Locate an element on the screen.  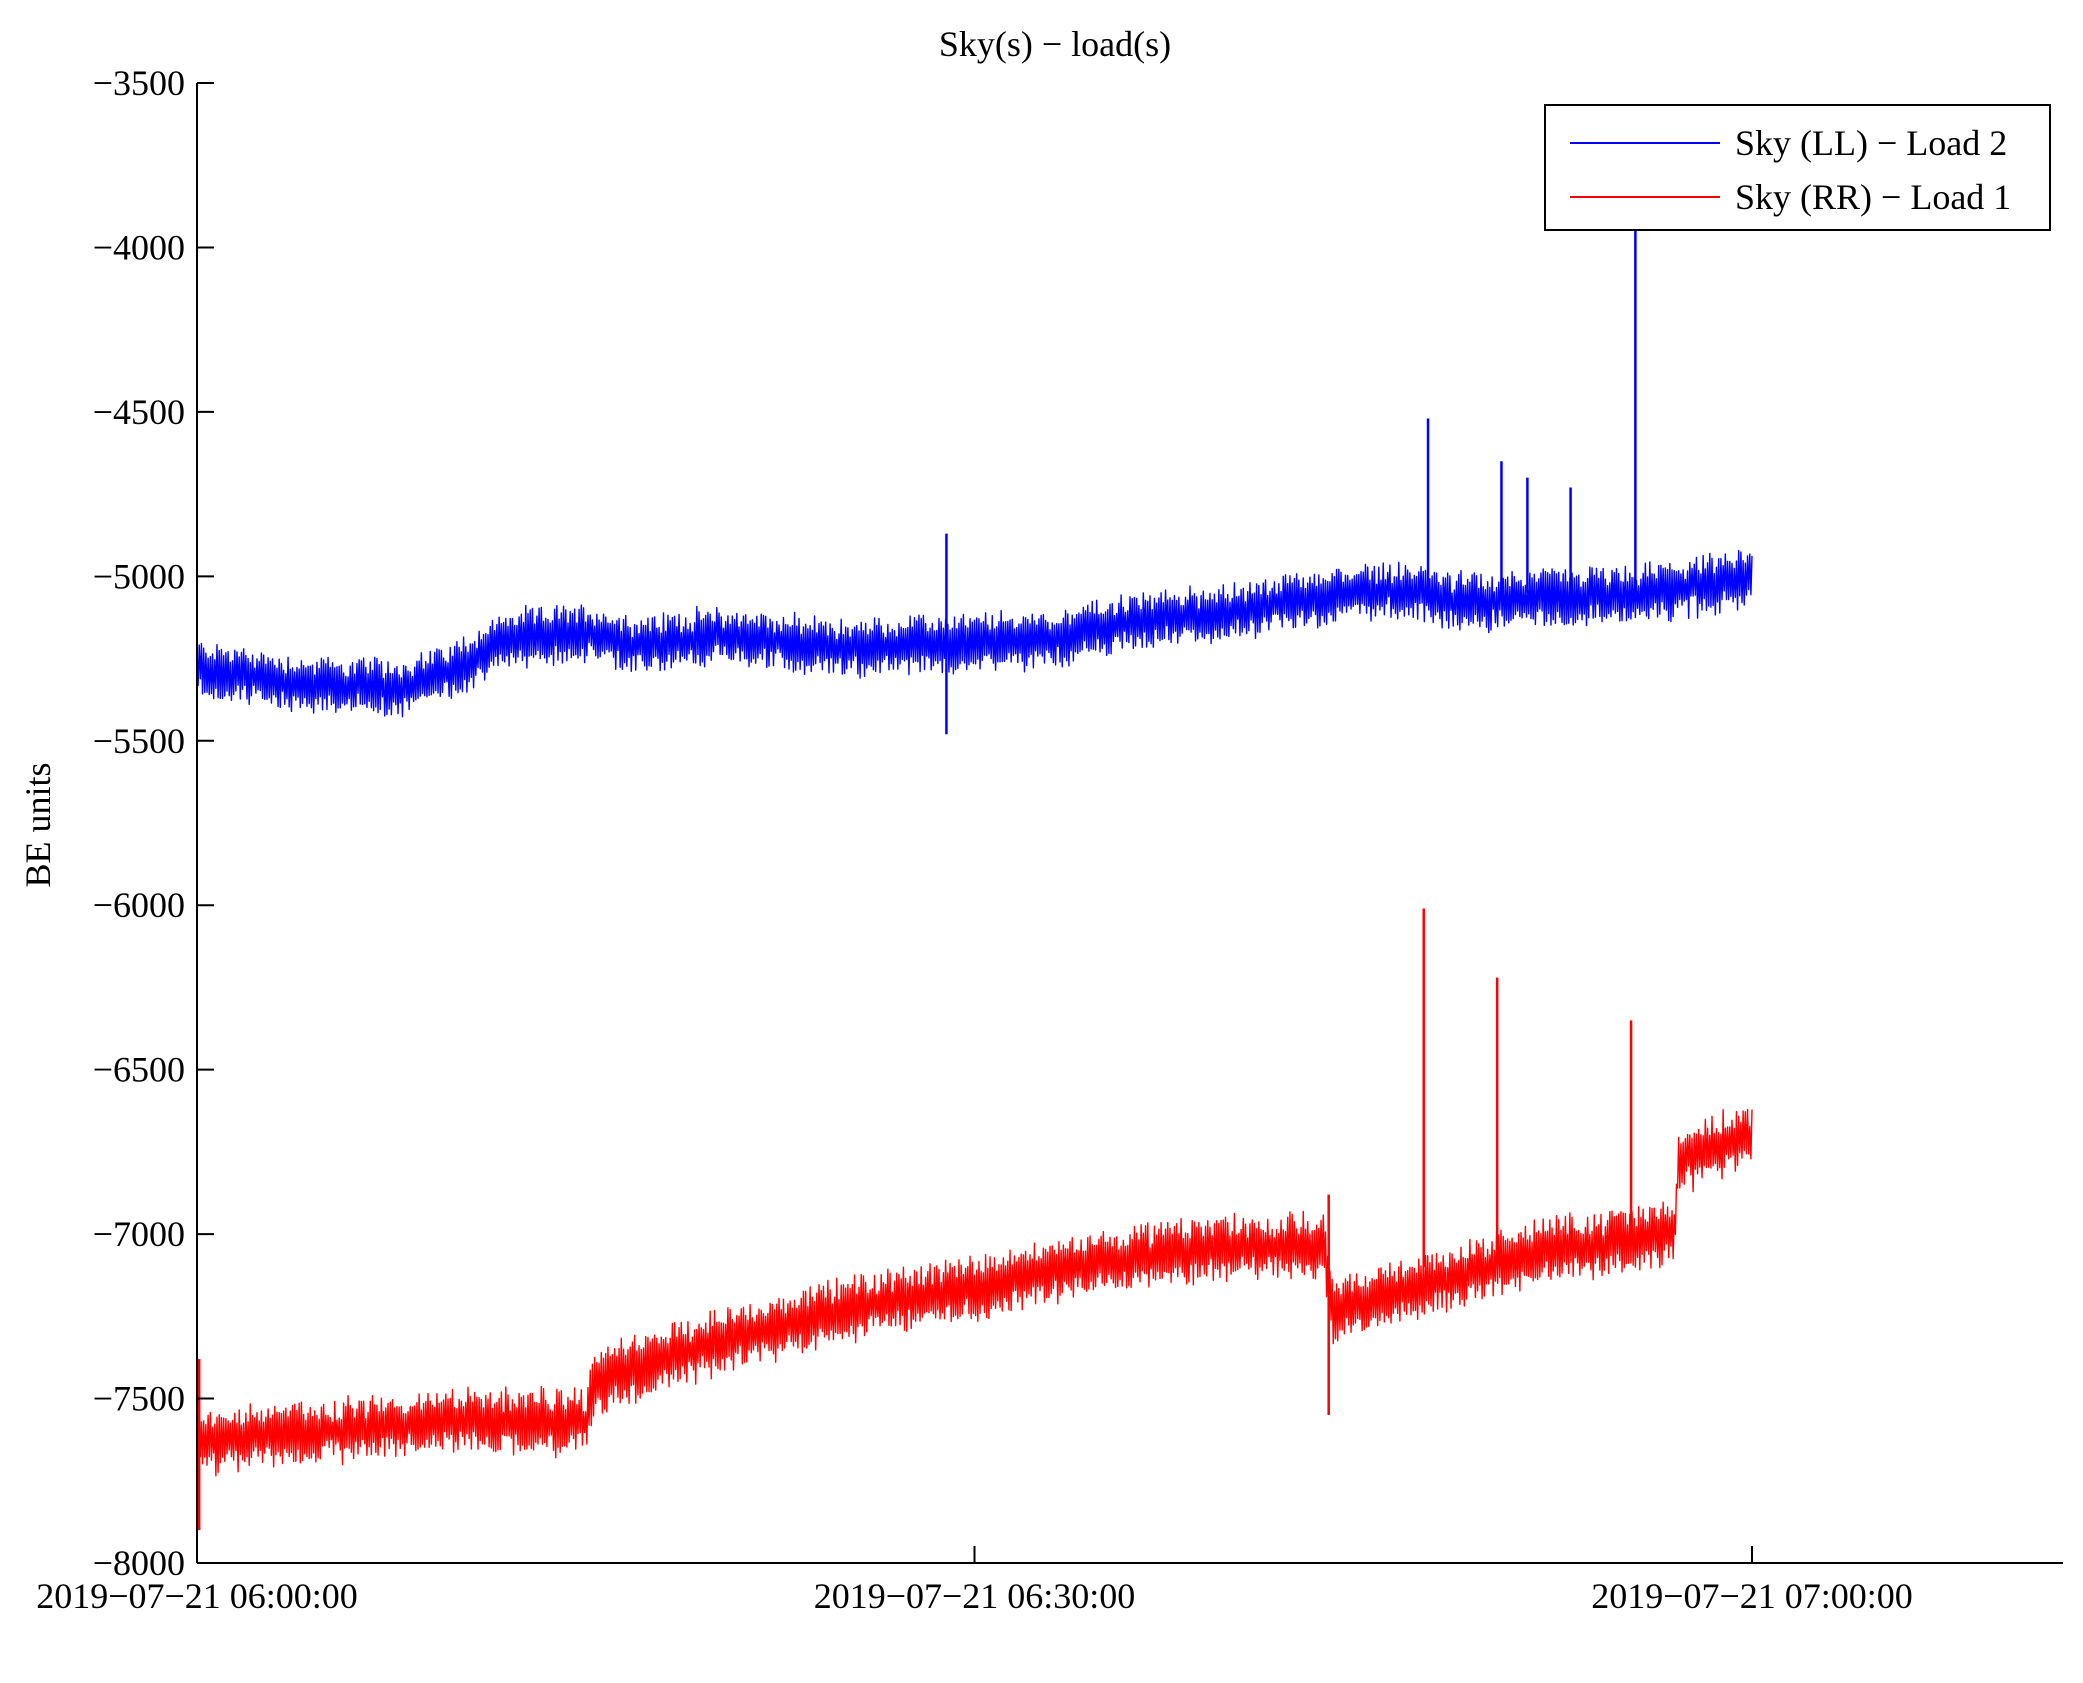
x-tick-label-2: 2019−07−21 07:00:00 is located at coordinates (1752, 1596).